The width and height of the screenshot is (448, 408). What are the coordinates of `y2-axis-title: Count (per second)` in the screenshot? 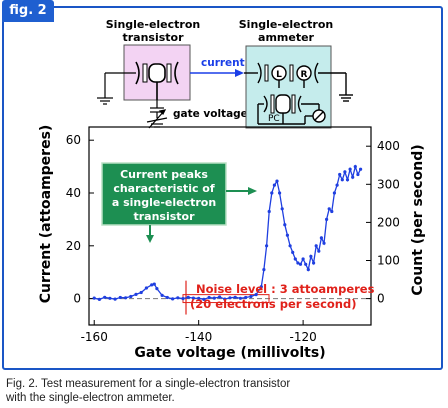 It's located at (418, 219).